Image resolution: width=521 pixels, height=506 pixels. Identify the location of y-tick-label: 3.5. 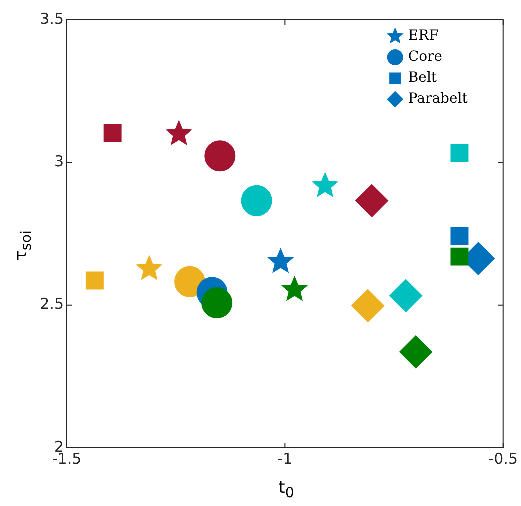
(52, 19).